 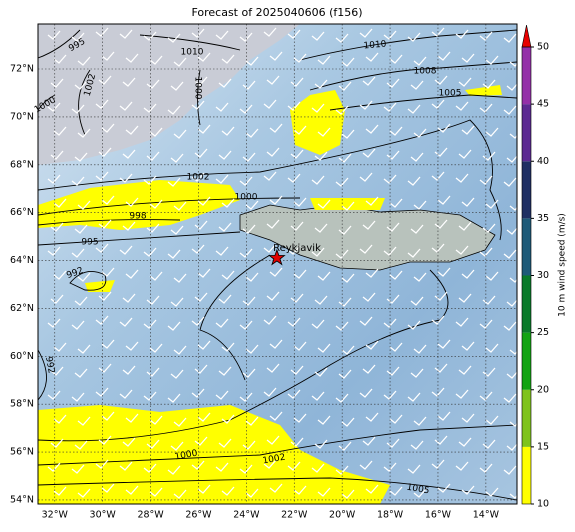 I want to click on colorbar-tick-label: 20, so click(x=543, y=389).